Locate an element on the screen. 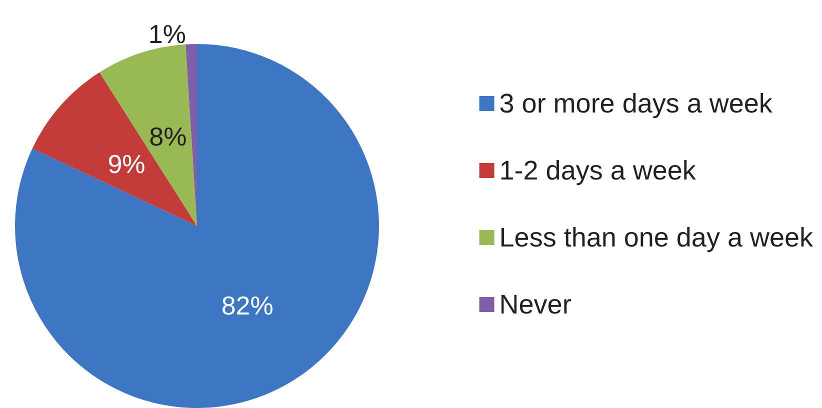 Image resolution: width=822 pixels, height=408 pixels. legend-label: 1-2 days a week is located at coordinates (597, 171).